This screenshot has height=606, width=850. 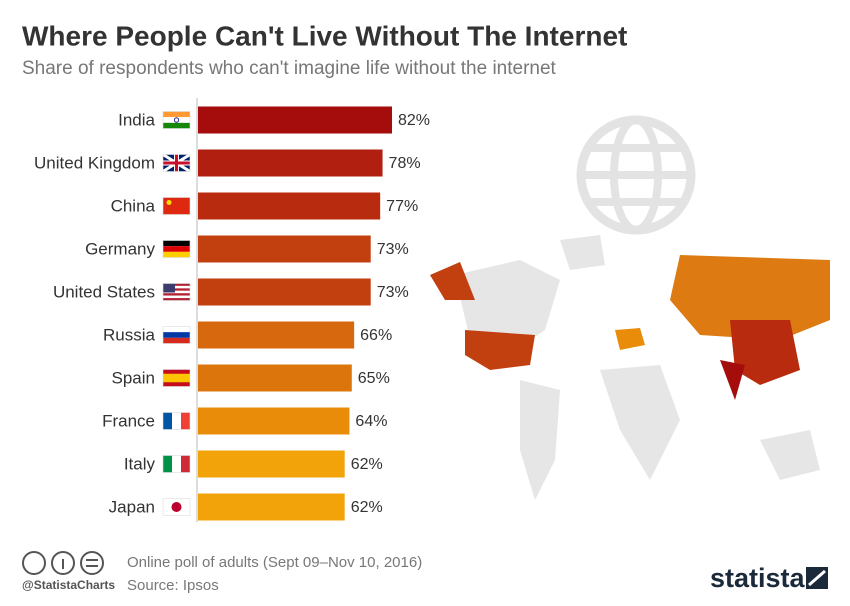 I want to click on category-label: Spain, so click(x=133, y=377).